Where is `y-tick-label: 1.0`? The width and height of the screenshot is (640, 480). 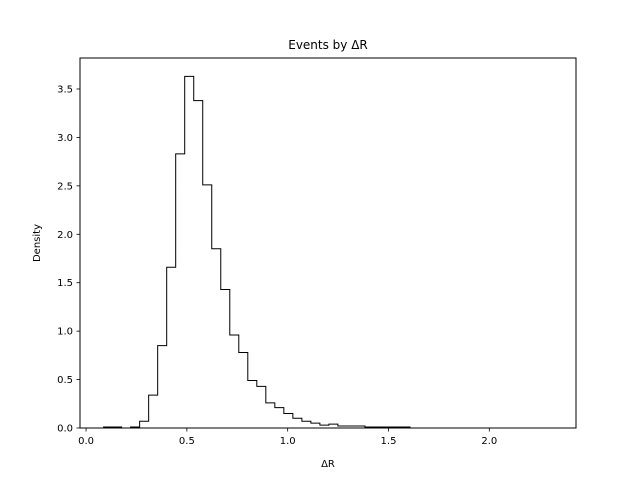
y-tick-label: 1.0 is located at coordinates (65, 332).